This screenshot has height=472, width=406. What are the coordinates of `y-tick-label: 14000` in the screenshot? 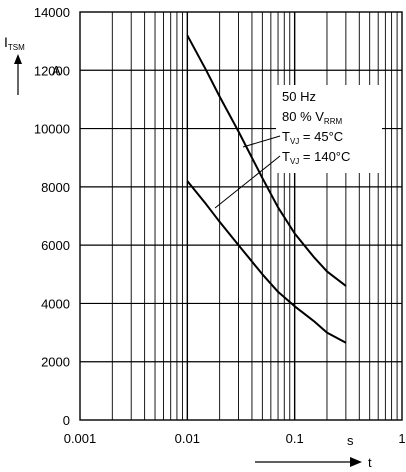 It's located at (52, 12).